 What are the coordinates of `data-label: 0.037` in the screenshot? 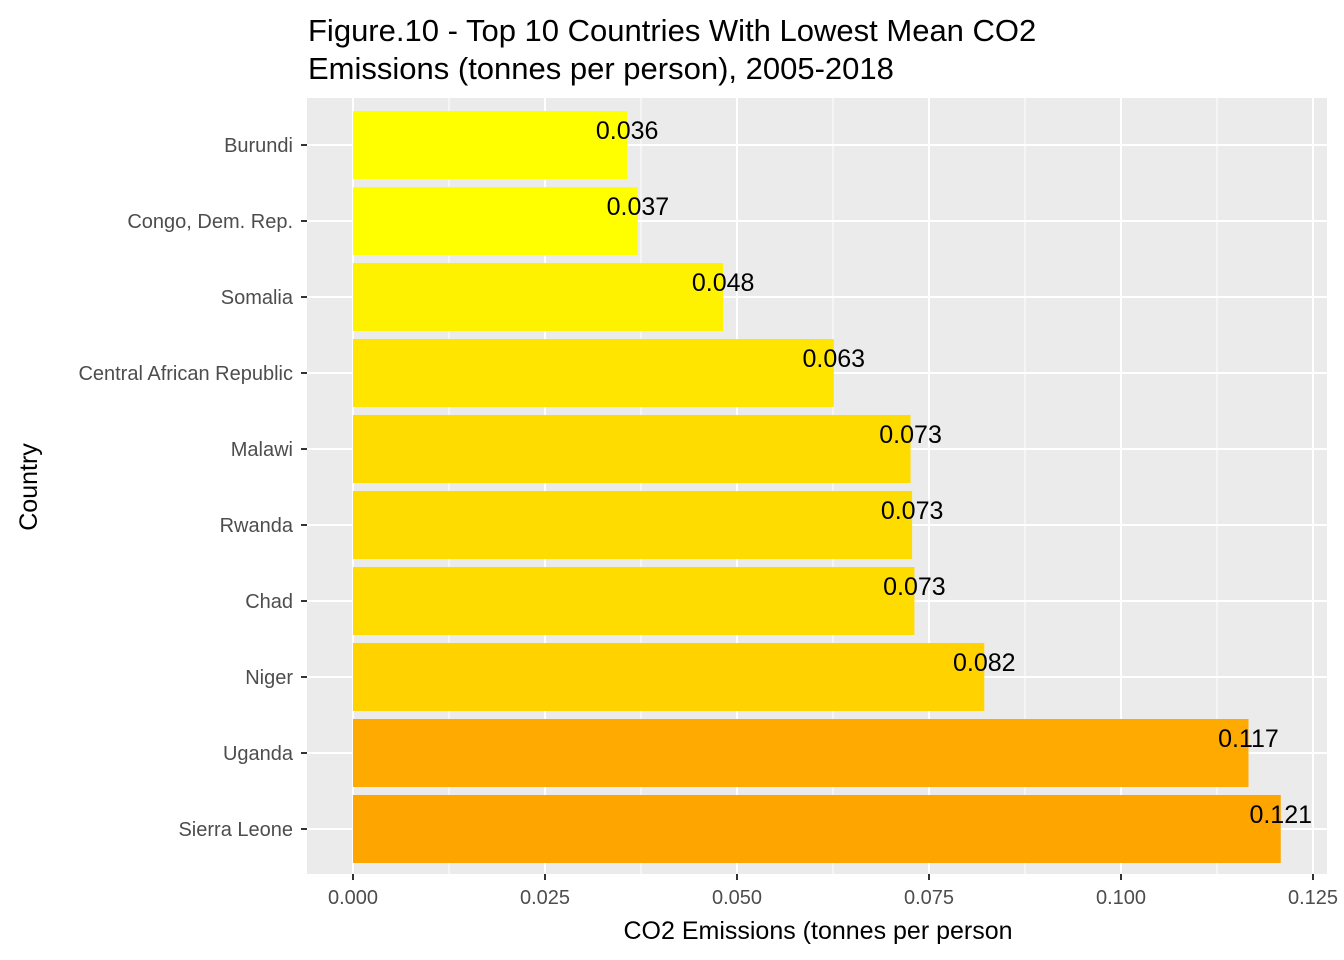 It's located at (638, 207).